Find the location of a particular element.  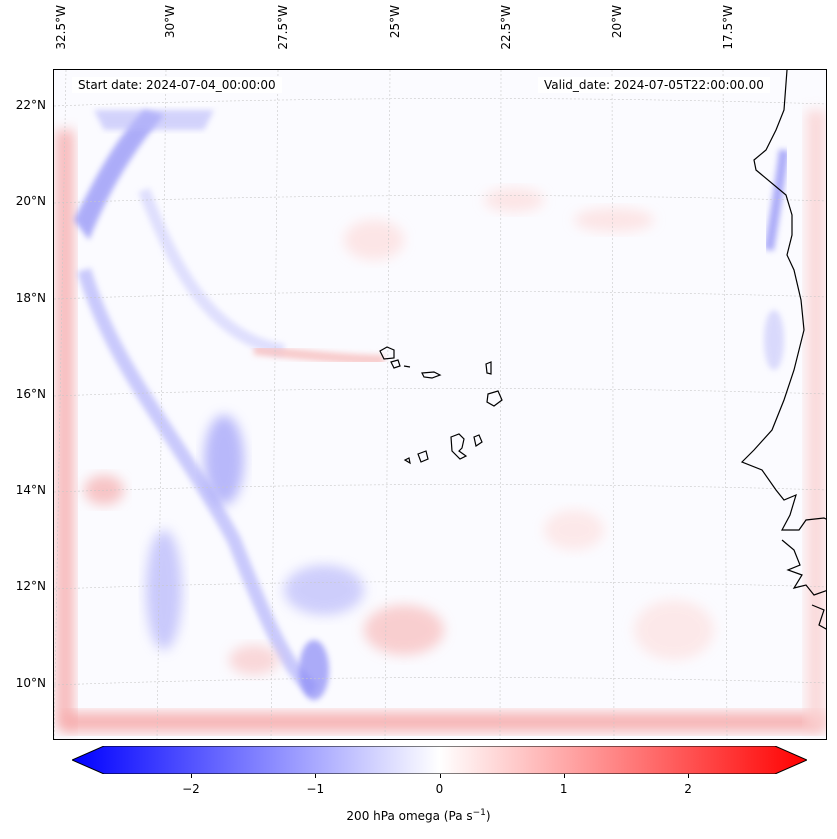

lat-label: 18°N is located at coordinates (30, 298).